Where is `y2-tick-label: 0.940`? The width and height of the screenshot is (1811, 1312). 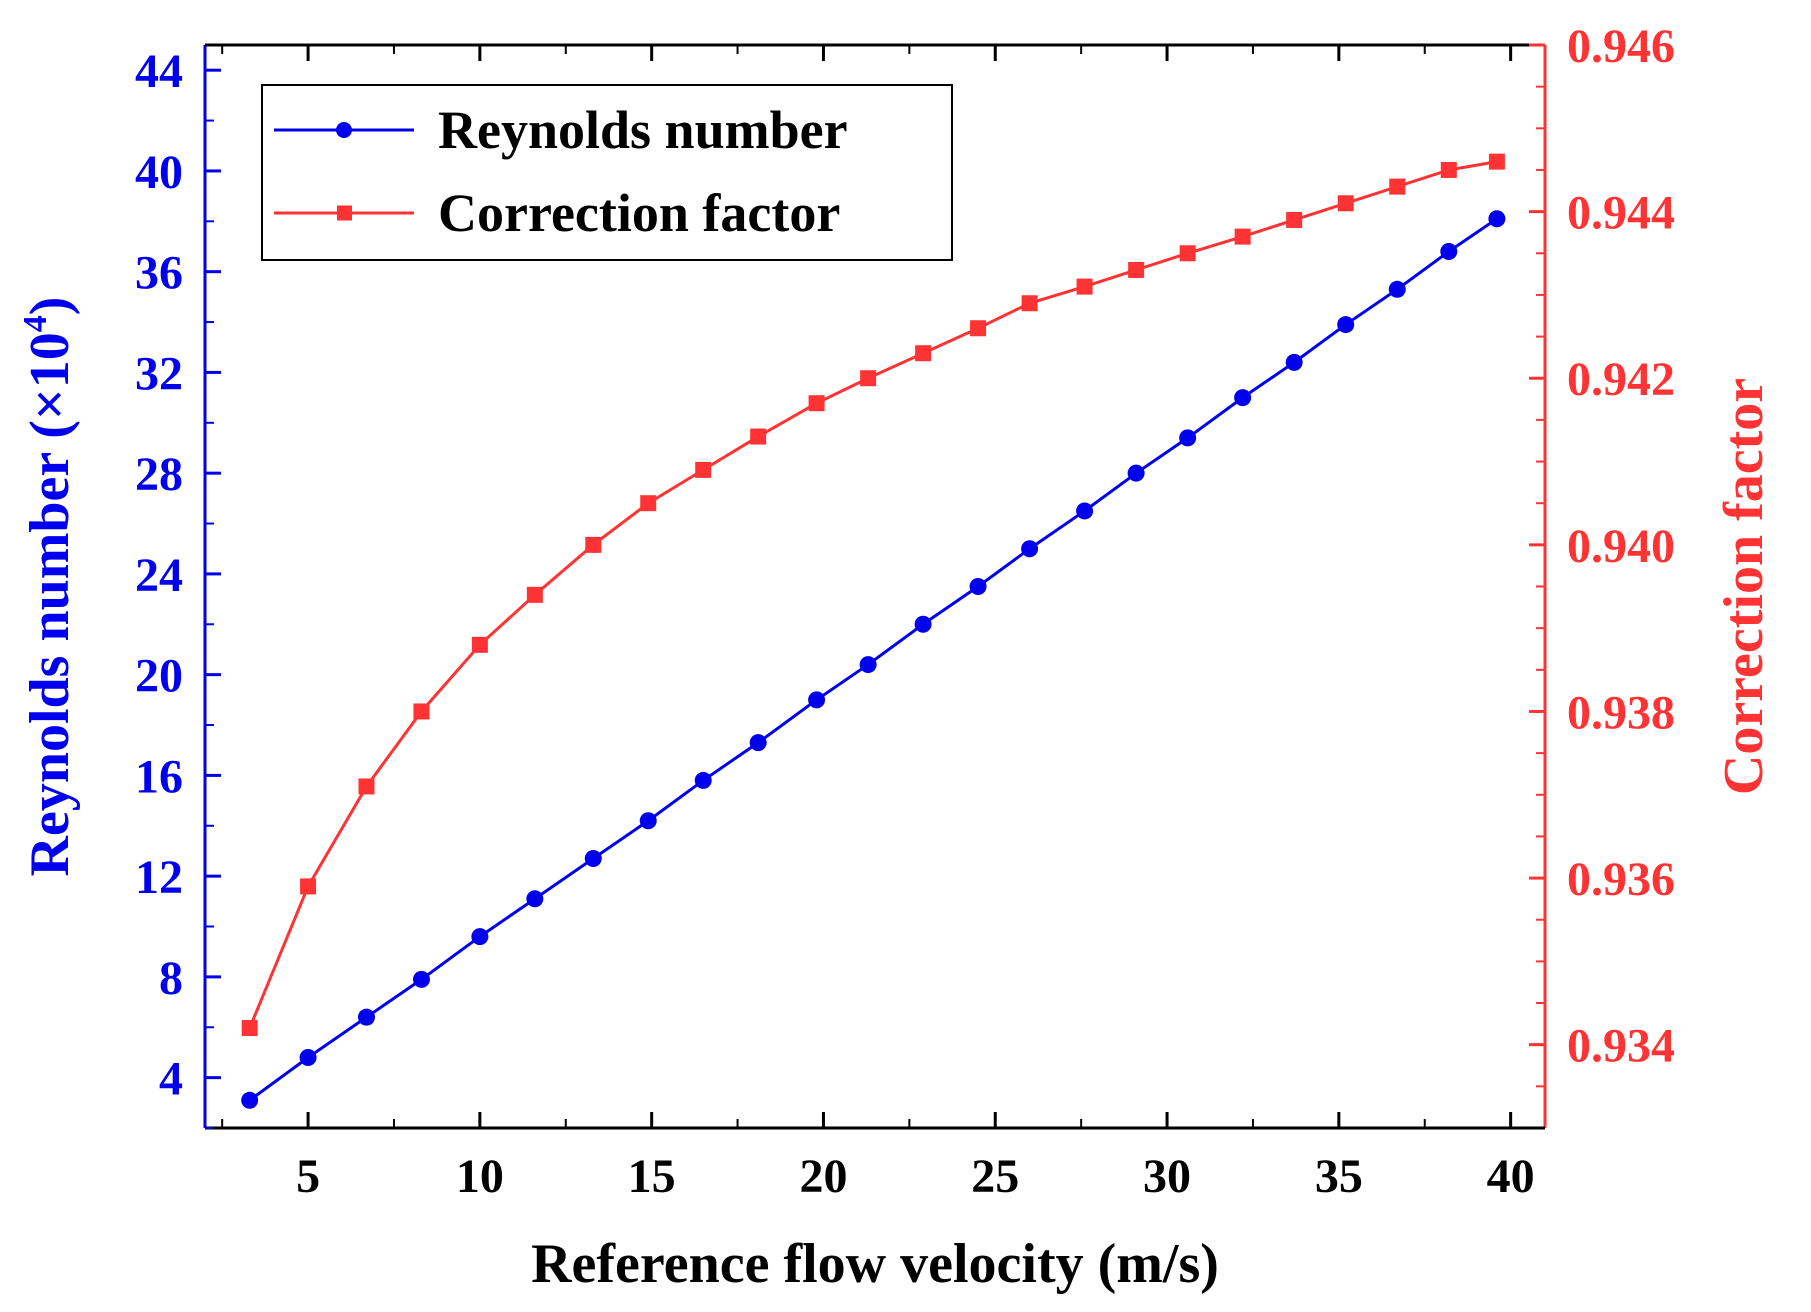 y2-tick-label: 0.940 is located at coordinates (1621, 546).